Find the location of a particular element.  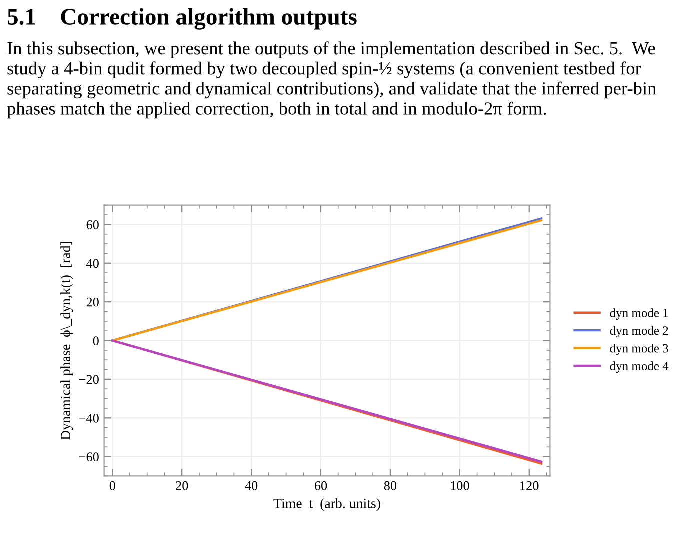

legend-label: dyn mode 3 is located at coordinates (639, 350).